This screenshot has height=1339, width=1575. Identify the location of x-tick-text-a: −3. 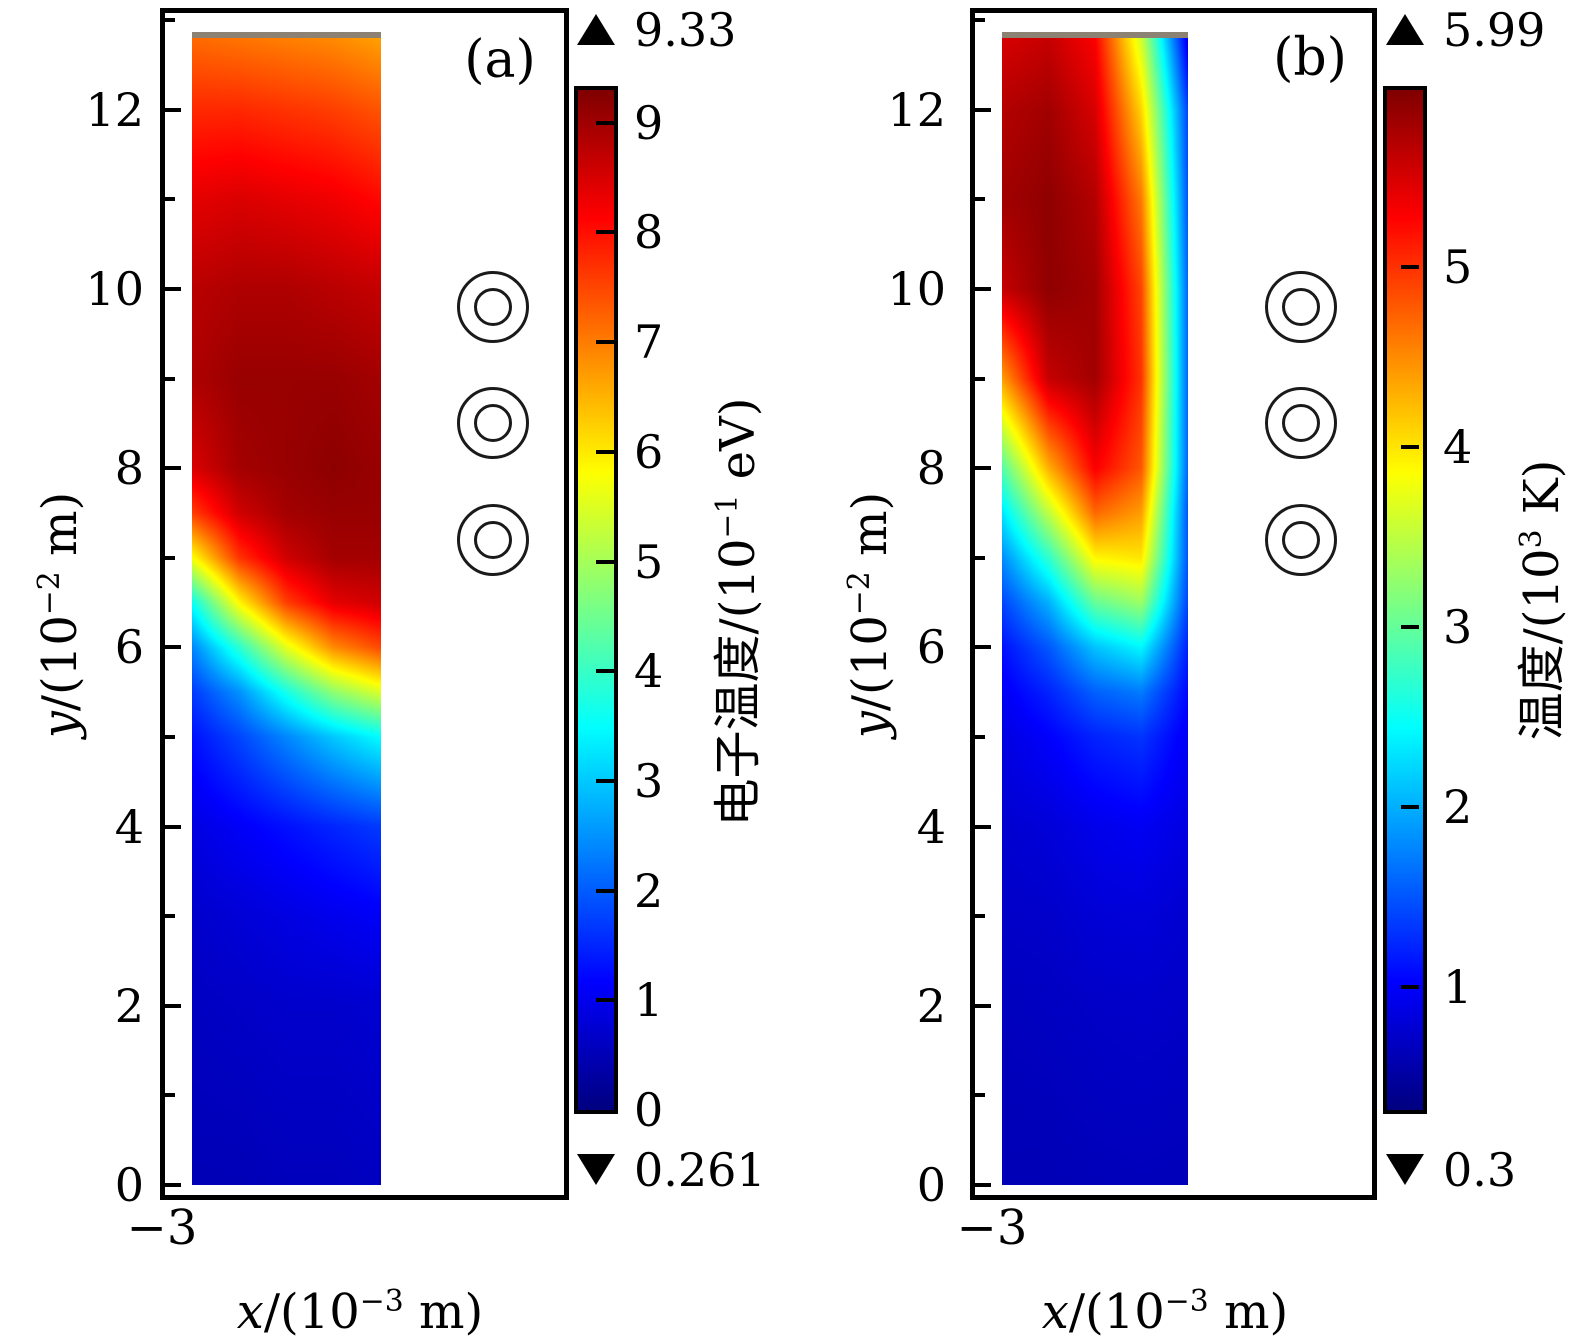
(162, 1228).